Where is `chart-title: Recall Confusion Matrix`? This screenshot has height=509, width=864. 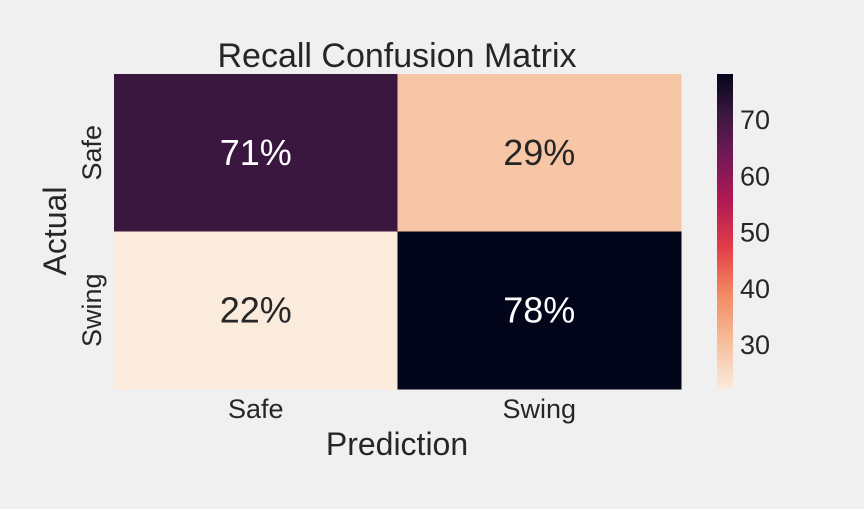 chart-title: Recall Confusion Matrix is located at coordinates (396, 56).